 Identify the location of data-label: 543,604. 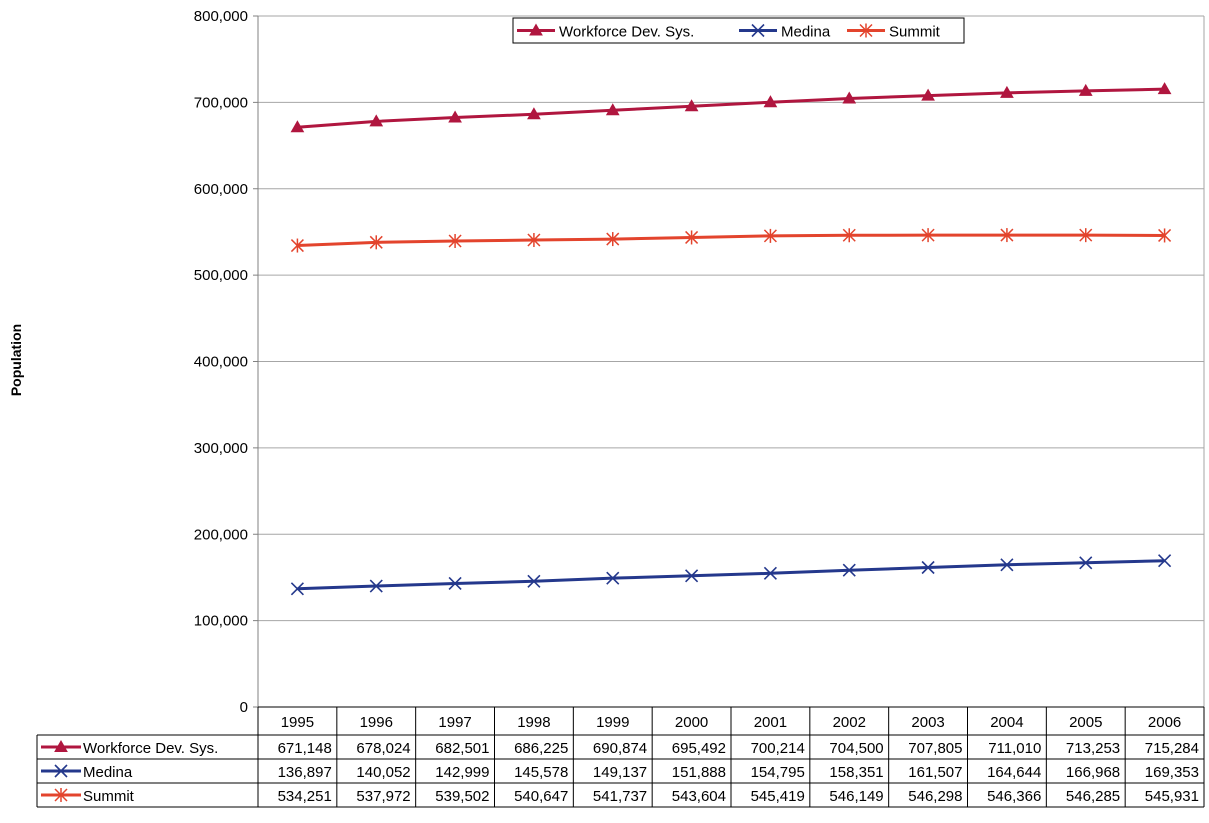
(699, 796).